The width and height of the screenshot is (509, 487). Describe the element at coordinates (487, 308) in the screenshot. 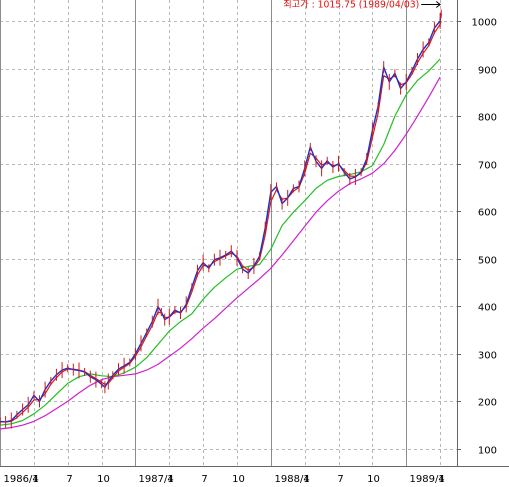

I see `y-tick-label: 400` at that location.